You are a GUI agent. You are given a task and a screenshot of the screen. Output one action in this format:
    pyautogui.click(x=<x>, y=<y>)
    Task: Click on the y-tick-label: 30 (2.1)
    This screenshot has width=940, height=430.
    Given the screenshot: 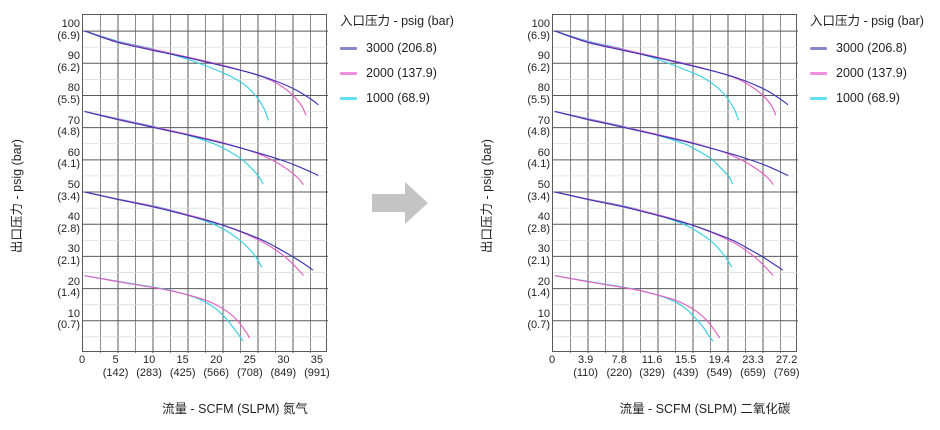 What is the action you would take?
    pyautogui.click(x=68, y=255)
    